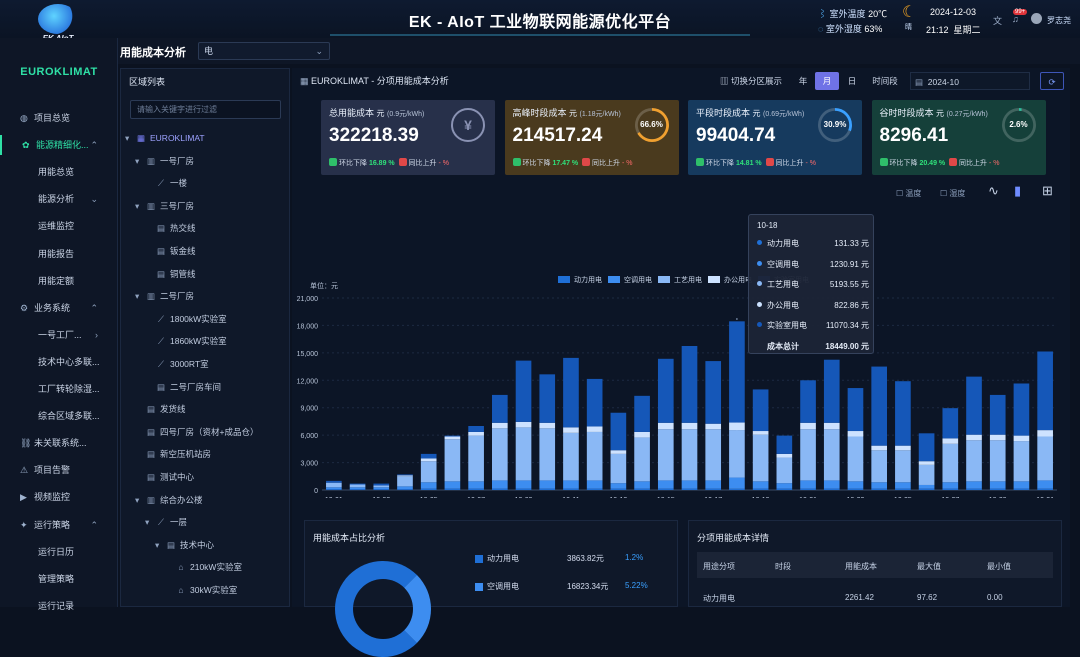 Image resolution: width=1080 pixels, height=657 pixels. Describe the element at coordinates (203, 567) in the screenshot. I see `tree-node: ⌂ 210kW实验室` at that location.